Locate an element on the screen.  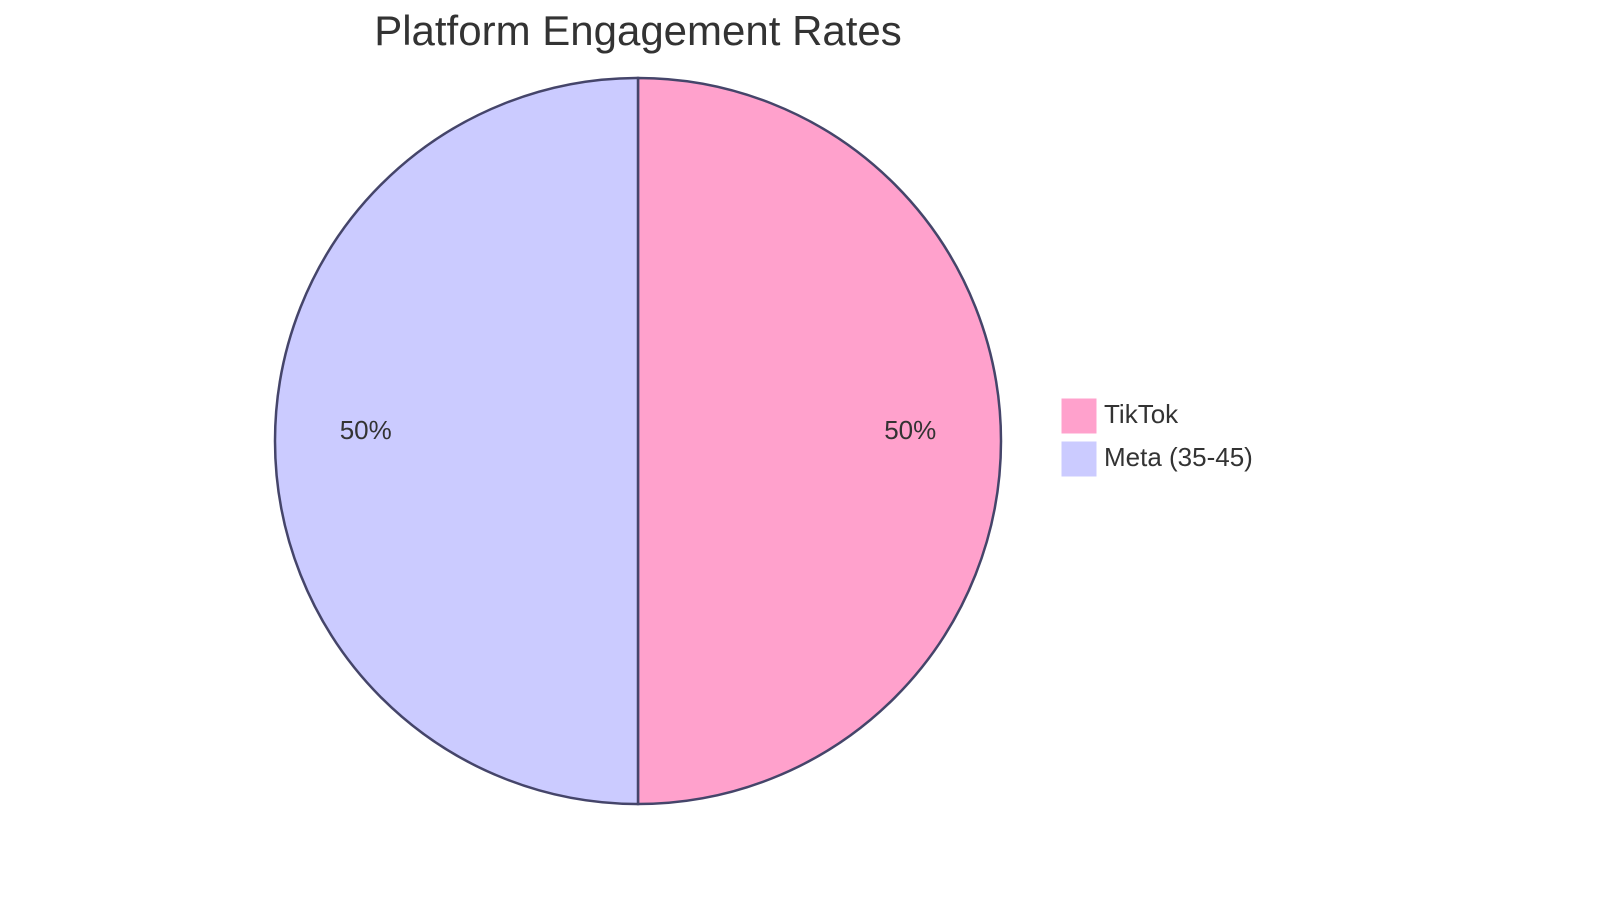
chart-title: Platform Engagement Rates is located at coordinates (638, 30).